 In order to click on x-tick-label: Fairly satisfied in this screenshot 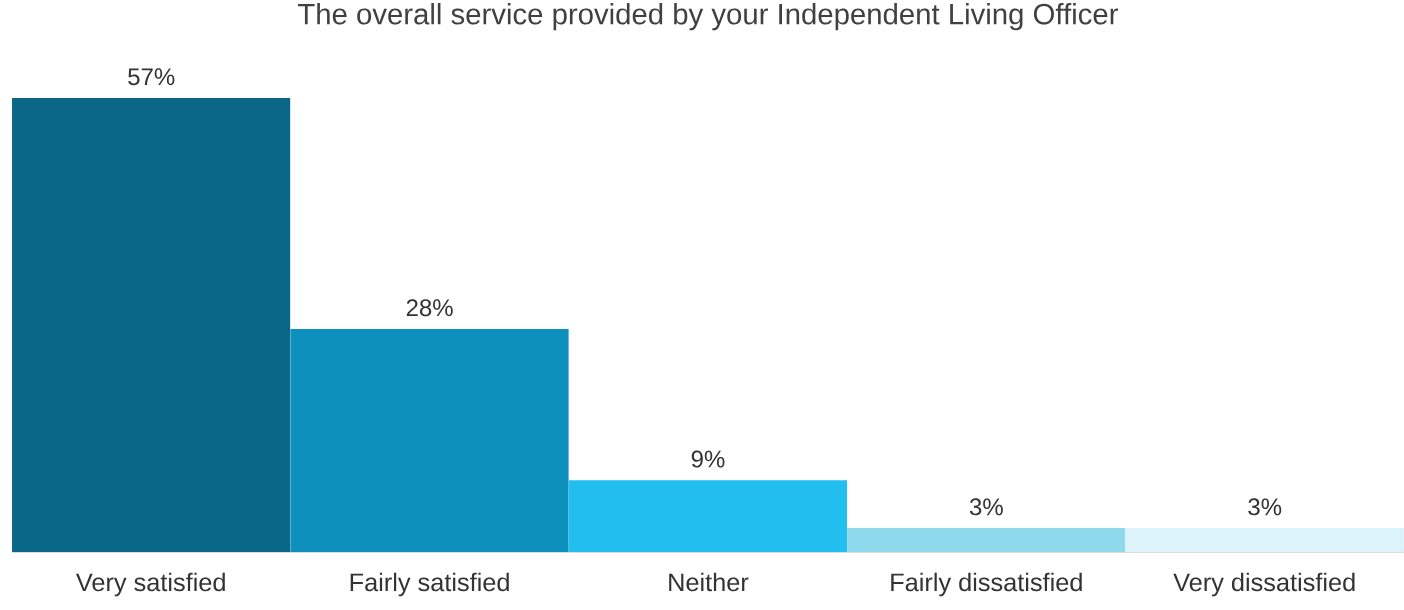, I will do `click(429, 584)`.